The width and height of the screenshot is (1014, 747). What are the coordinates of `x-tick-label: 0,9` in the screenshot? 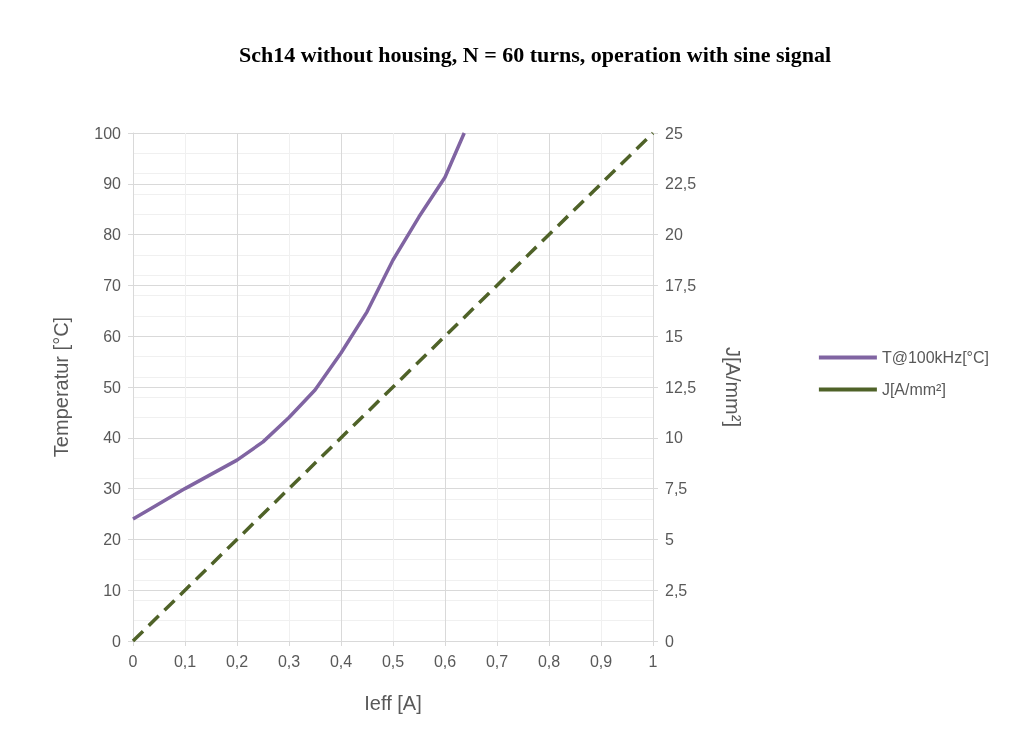 It's located at (601, 661).